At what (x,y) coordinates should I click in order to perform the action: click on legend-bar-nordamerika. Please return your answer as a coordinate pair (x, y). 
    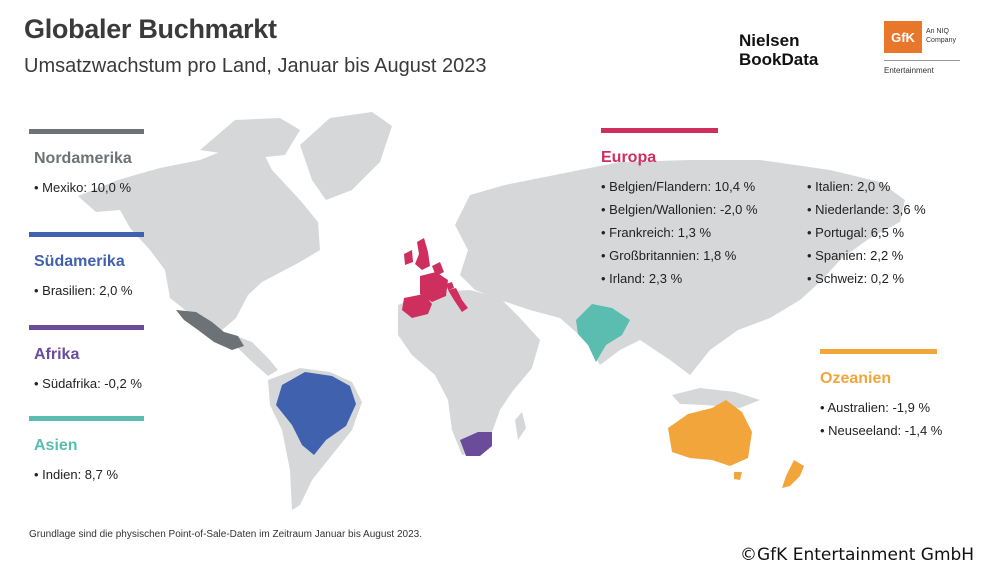
    Looking at the image, I should click on (86, 131).